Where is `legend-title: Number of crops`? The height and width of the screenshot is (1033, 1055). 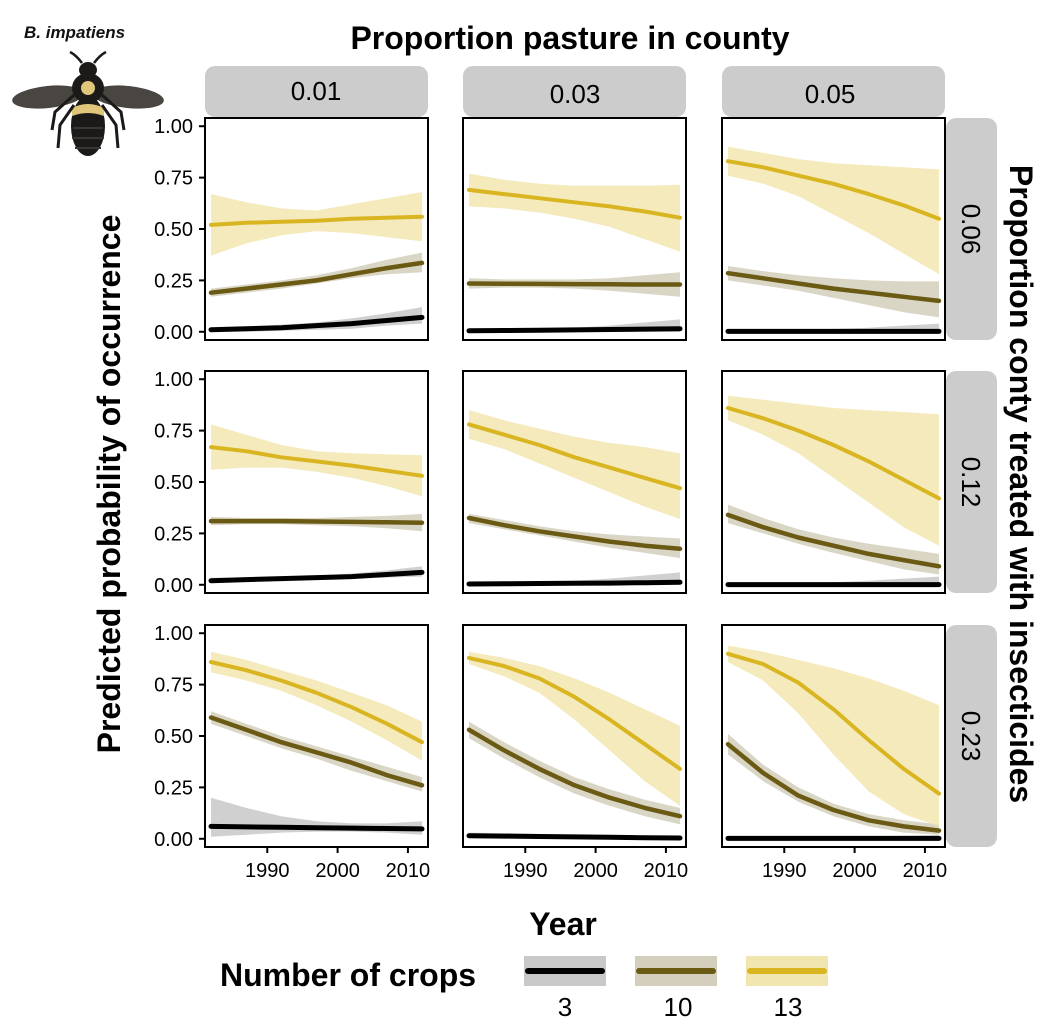 legend-title: Number of crops is located at coordinates (348, 975).